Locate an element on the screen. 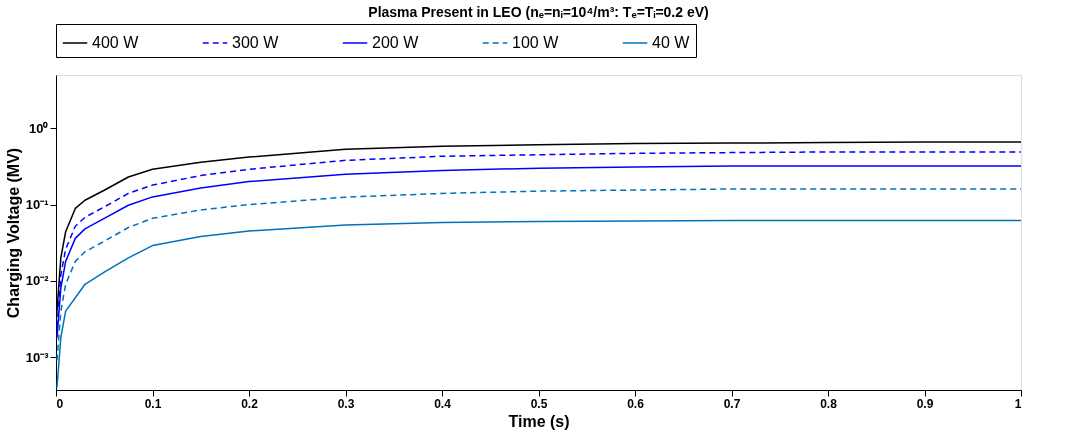 The width and height of the screenshot is (1078, 443). y-axis-title: Charging Voltage (MV) is located at coordinates (13, 233).